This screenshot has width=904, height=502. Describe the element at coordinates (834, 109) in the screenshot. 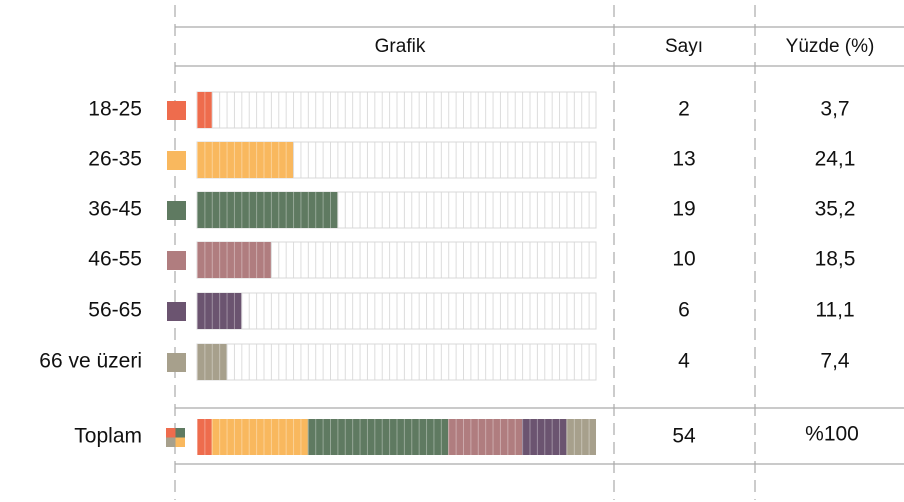

I see `percent-value: 3,7` at that location.